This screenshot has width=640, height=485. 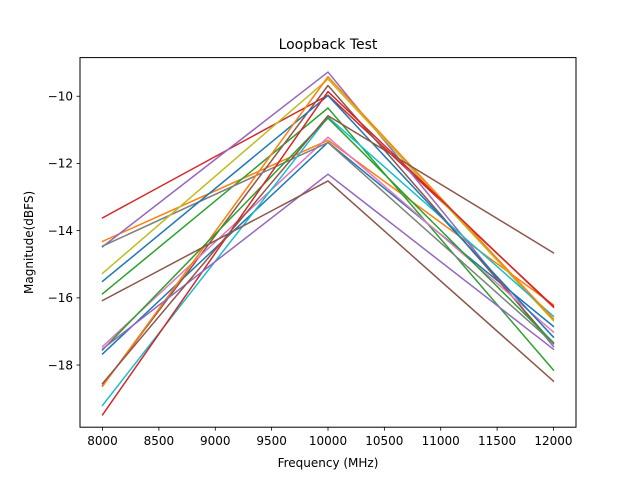 What do you see at coordinates (328, 45) in the screenshot?
I see `chart-title: Loopback Test` at bounding box center [328, 45].